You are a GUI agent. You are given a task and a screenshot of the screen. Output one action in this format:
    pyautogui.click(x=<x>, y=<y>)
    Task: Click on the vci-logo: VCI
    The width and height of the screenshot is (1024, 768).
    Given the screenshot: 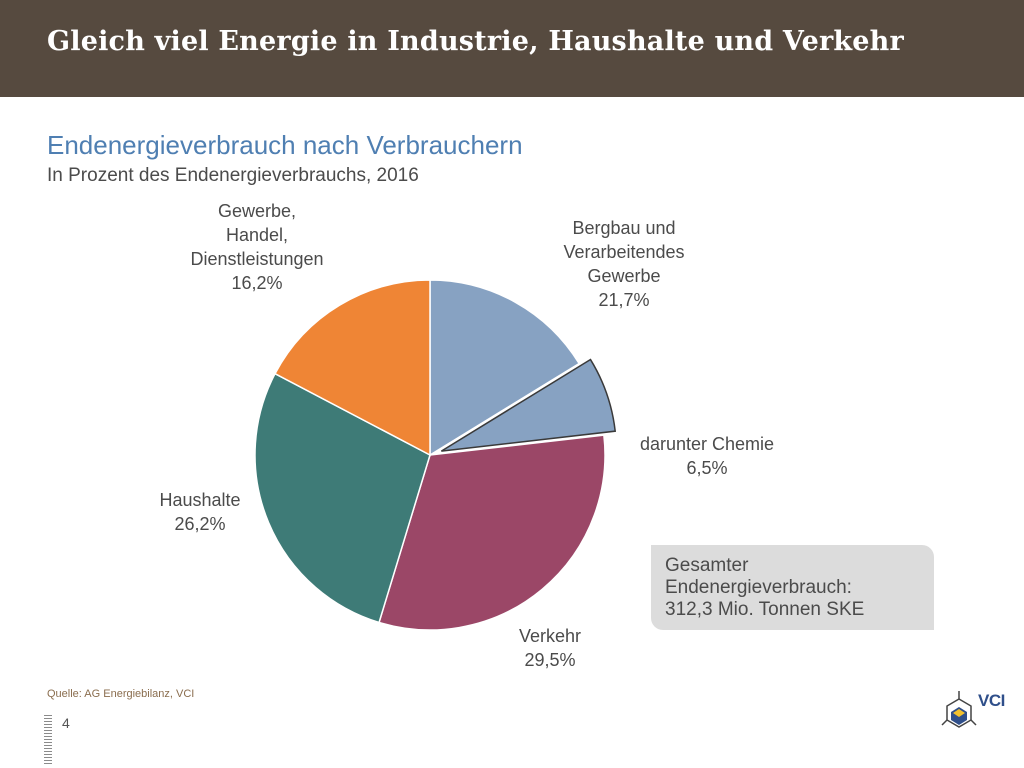 What is the action you would take?
    pyautogui.click(x=976, y=712)
    